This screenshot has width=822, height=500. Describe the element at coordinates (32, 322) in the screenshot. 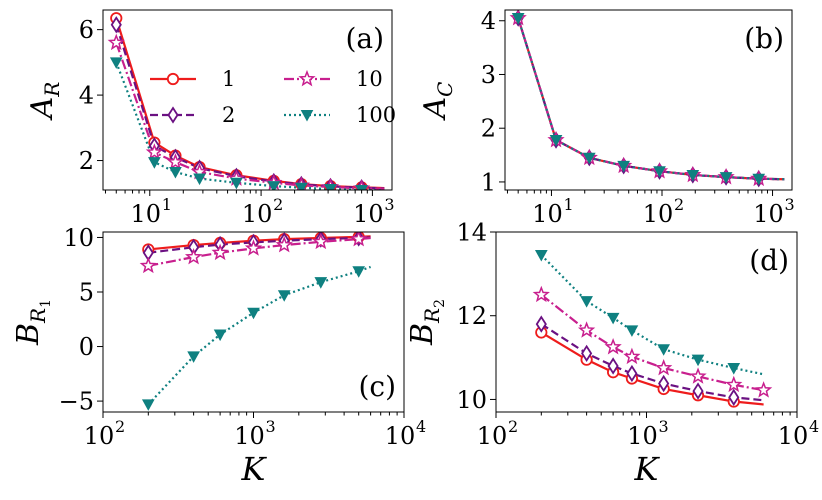

I see `y-axis-label: BR1` at that location.